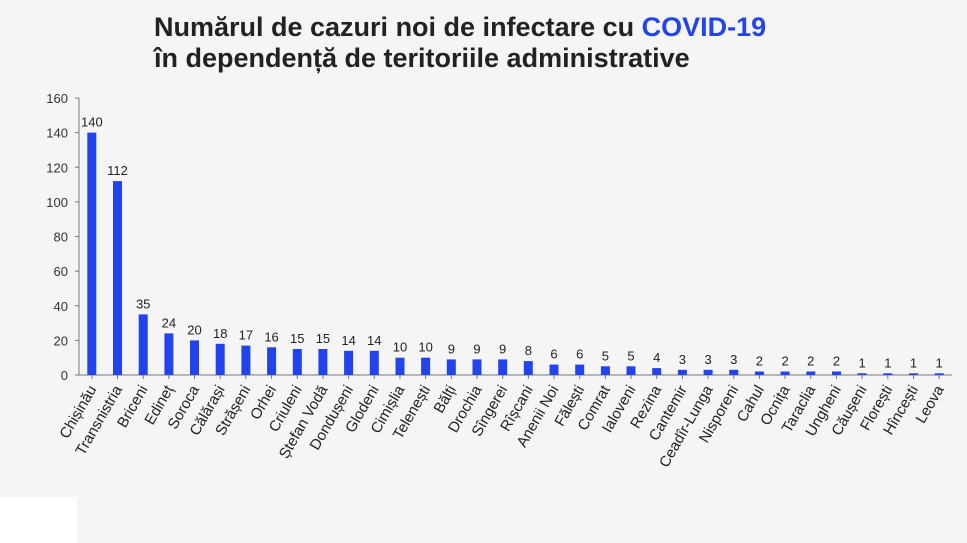 The image size is (967, 543). I want to click on data-label: 140, so click(92, 122).